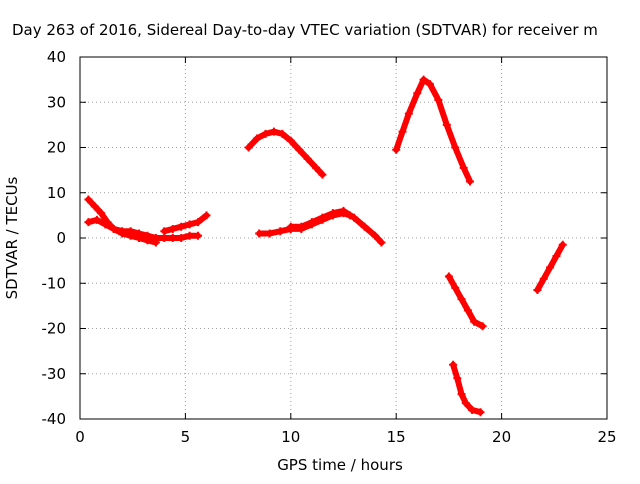 This screenshot has width=640, height=484. What do you see at coordinates (186, 437) in the screenshot?
I see `x-tick-label: 5` at bounding box center [186, 437].